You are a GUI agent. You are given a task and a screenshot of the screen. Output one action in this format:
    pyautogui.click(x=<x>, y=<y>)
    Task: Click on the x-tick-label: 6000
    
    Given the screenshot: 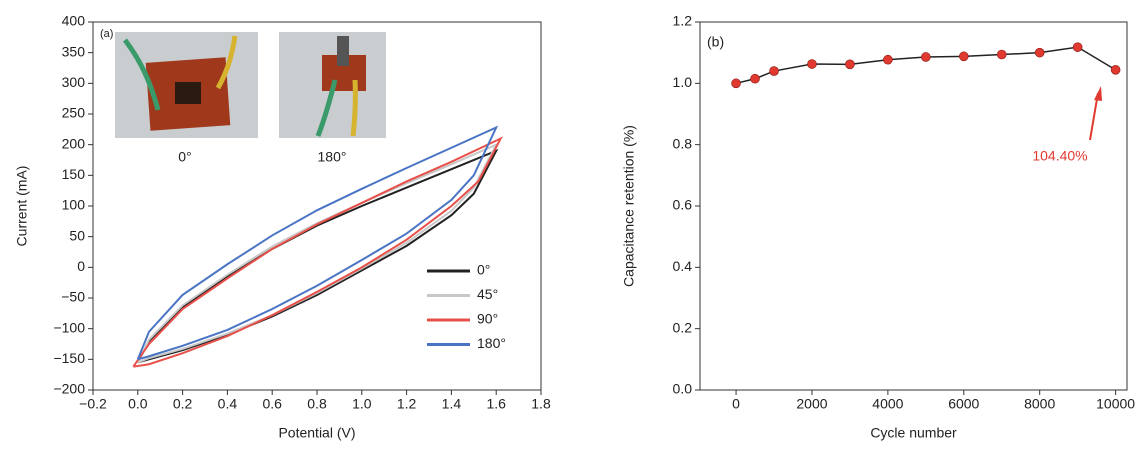 What is the action you would take?
    pyautogui.click(x=963, y=404)
    